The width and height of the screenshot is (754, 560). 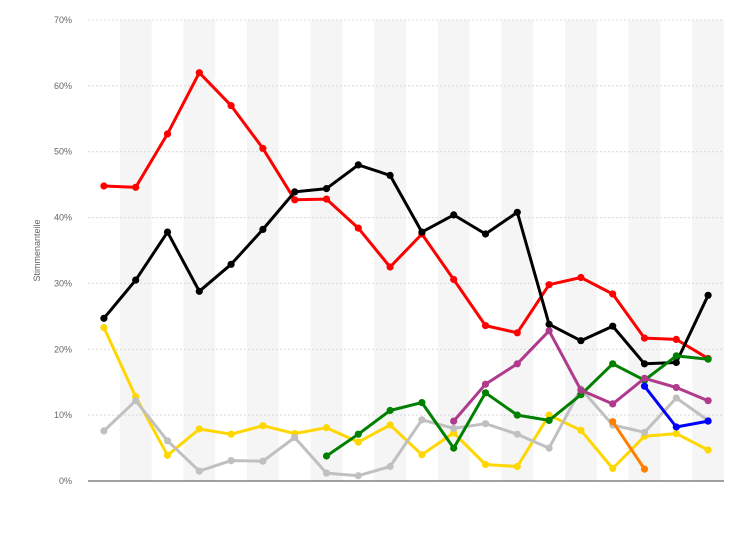 What do you see at coordinates (581, 376) in the screenshot?
I see `series` at bounding box center [581, 376].